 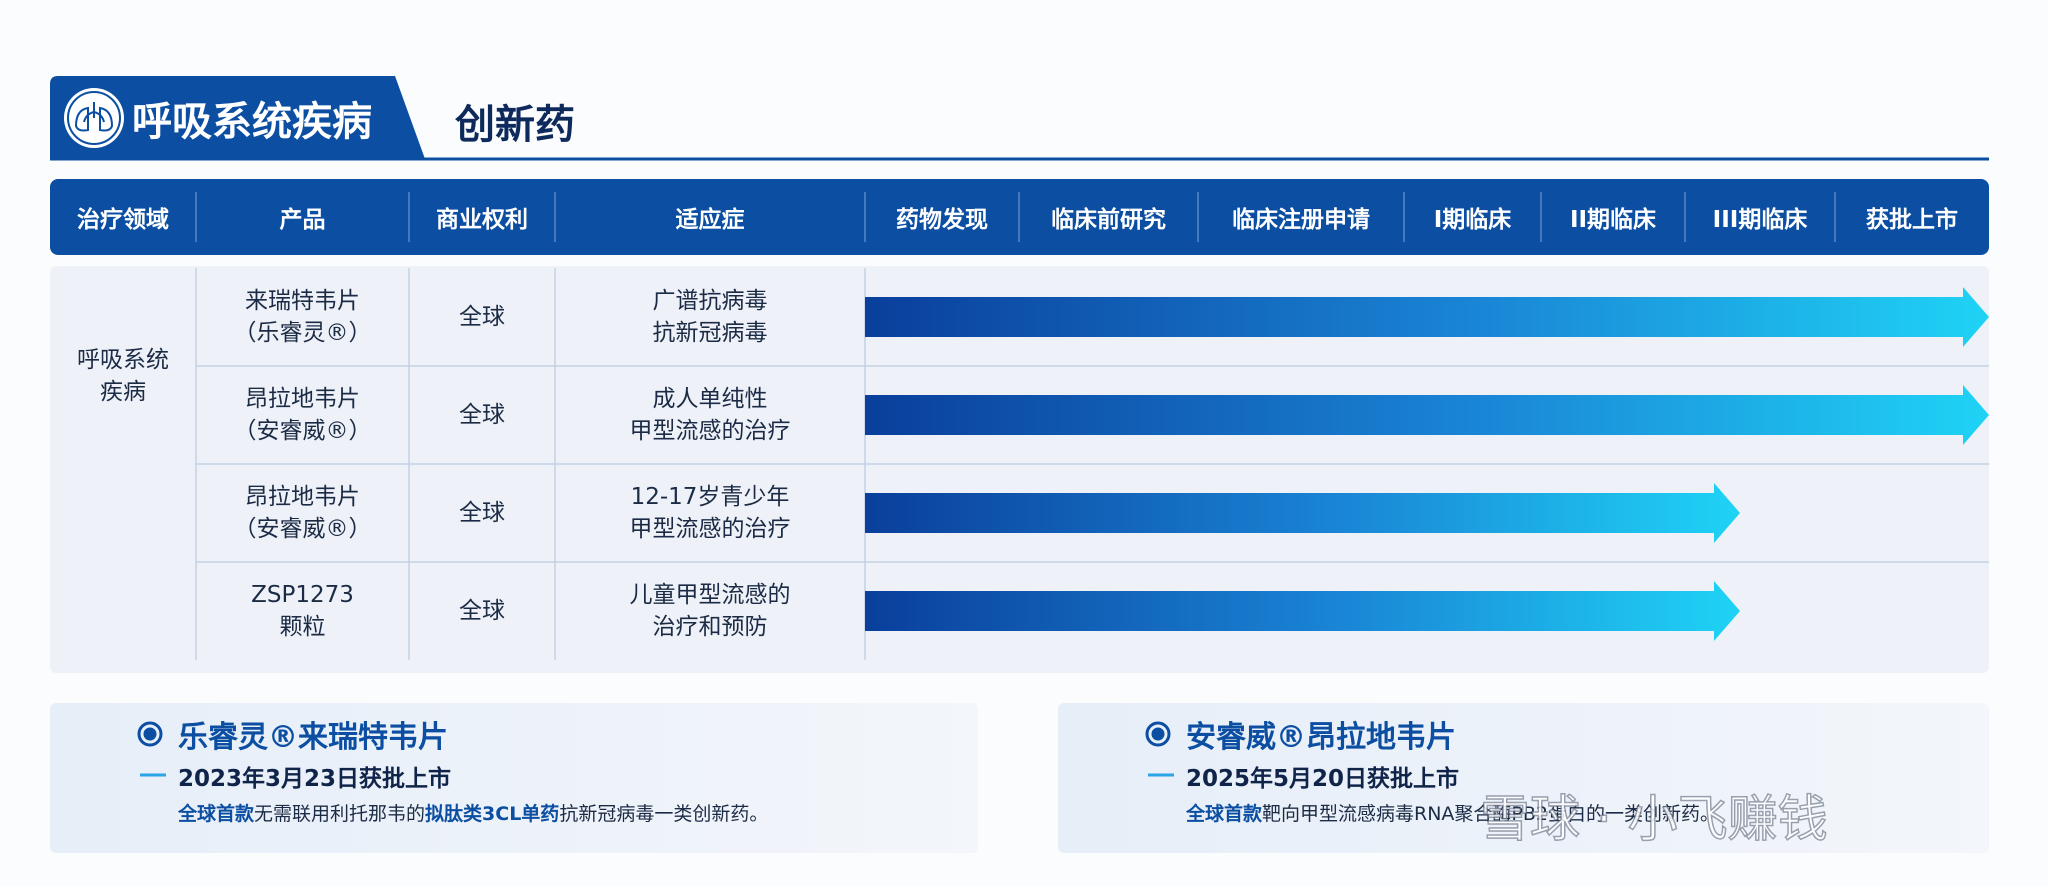 I want to click on highlight-date: 2023年3月23日获批上市, so click(x=314, y=776).